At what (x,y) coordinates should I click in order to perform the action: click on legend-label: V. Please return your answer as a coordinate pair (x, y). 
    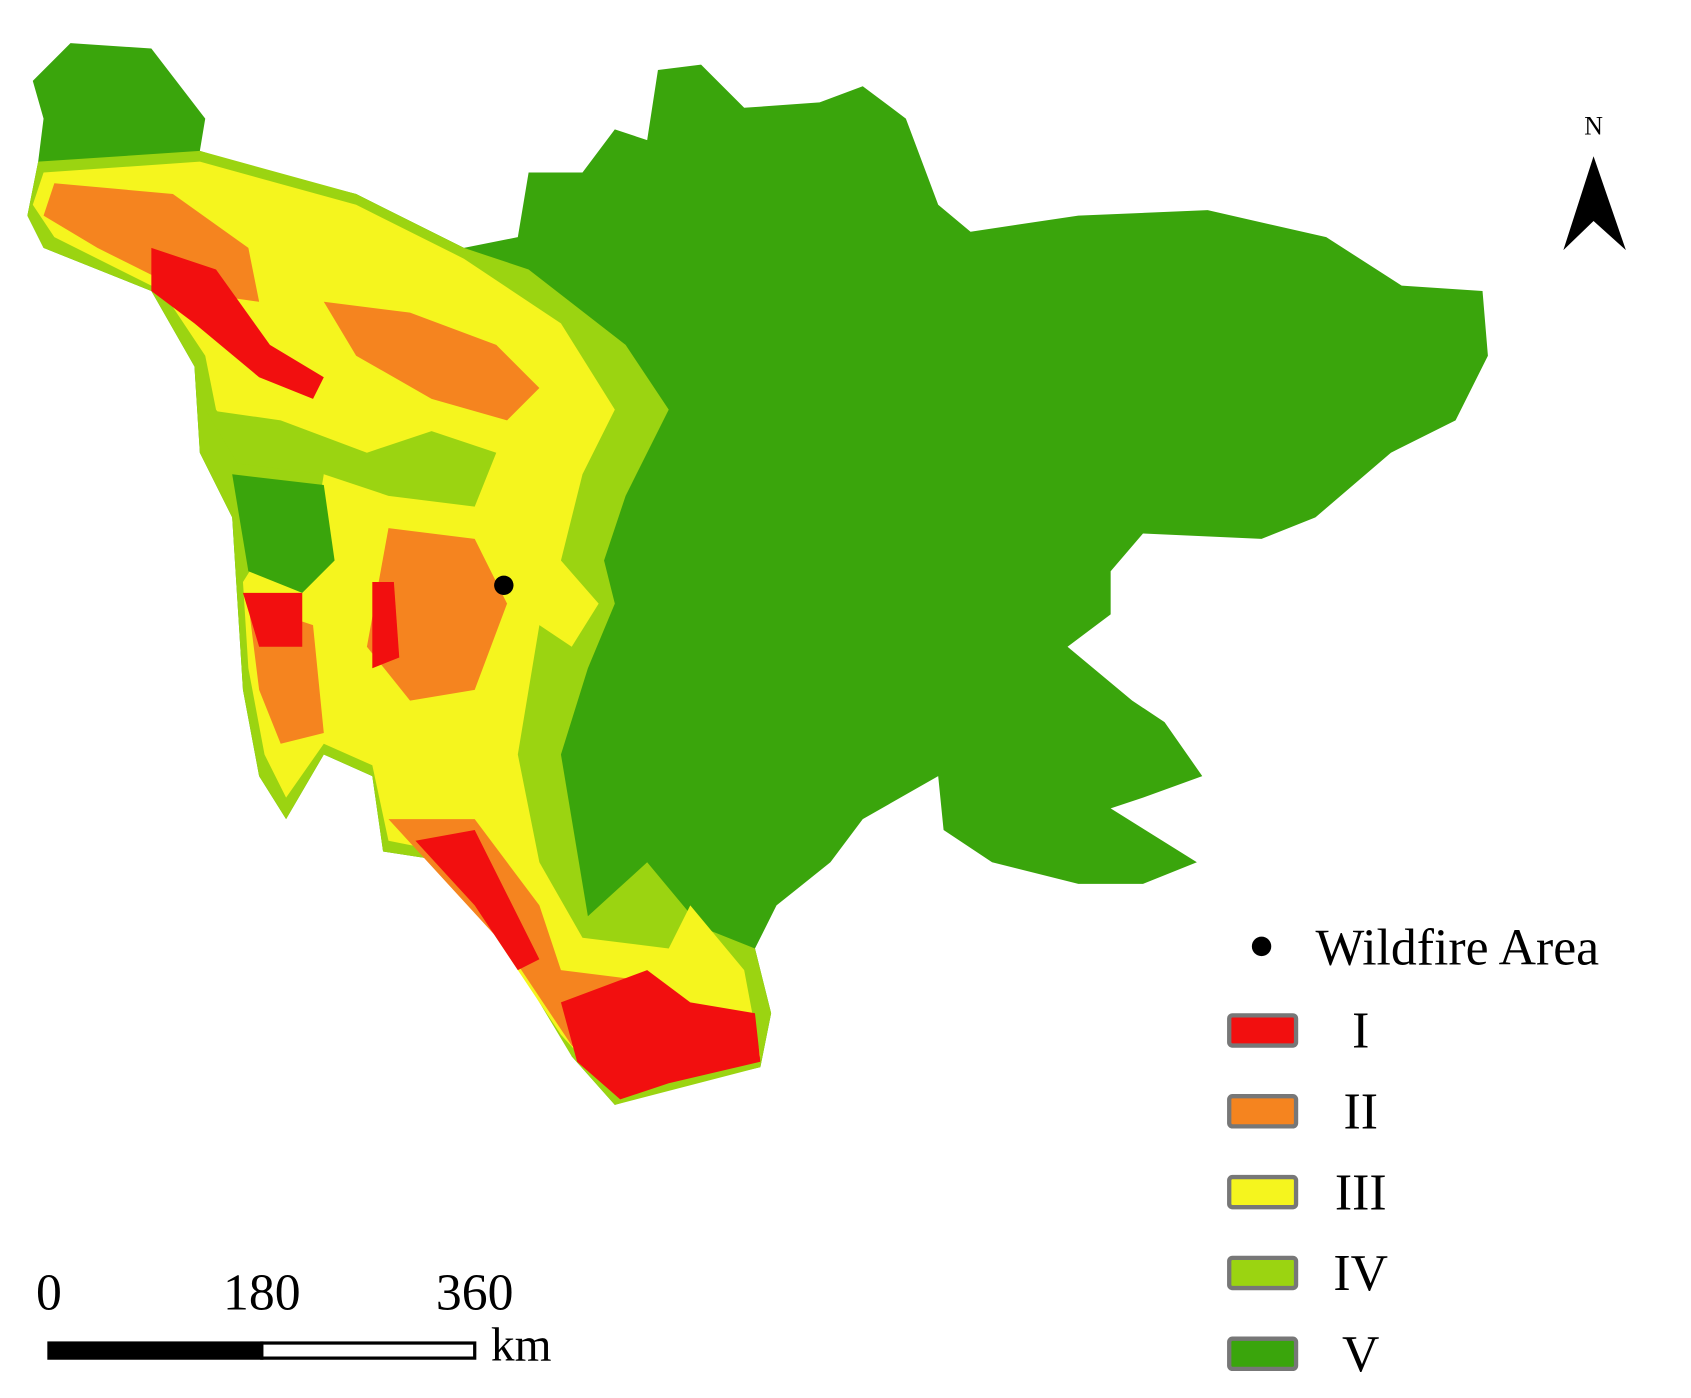
    Looking at the image, I should click on (1360, 1354).